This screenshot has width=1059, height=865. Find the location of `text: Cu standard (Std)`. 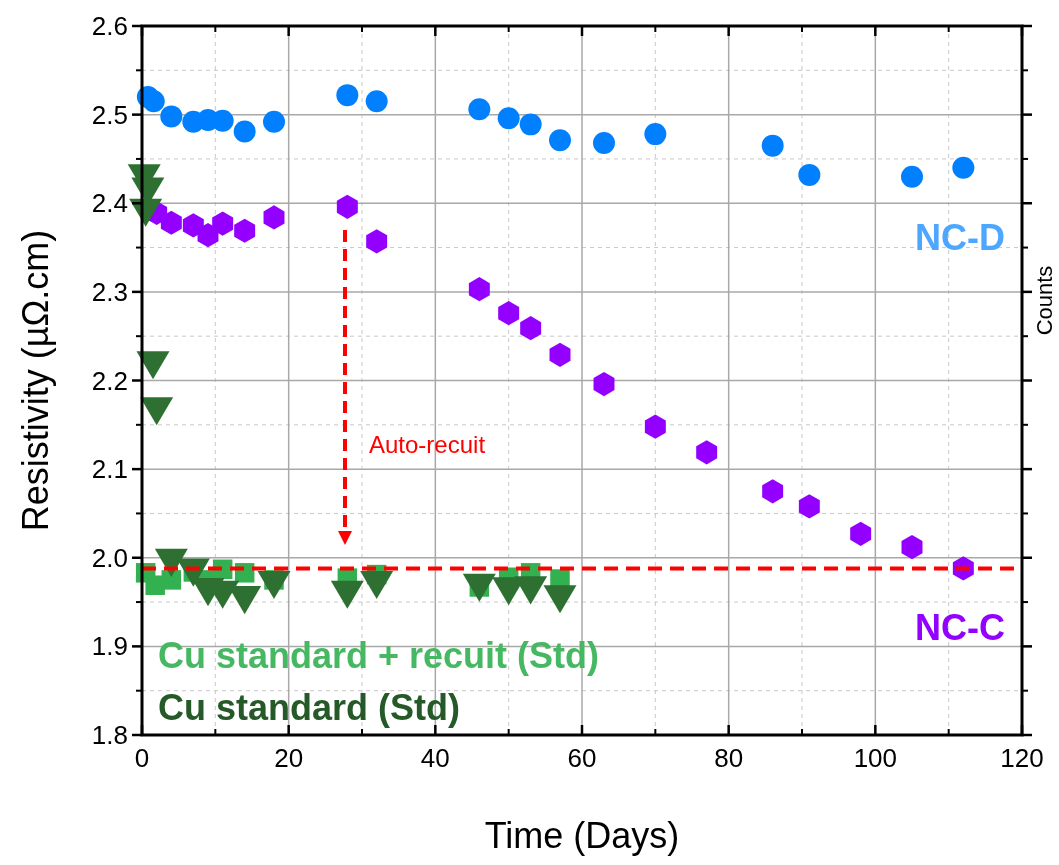

text: Cu standard (Std) is located at coordinates (309, 707).